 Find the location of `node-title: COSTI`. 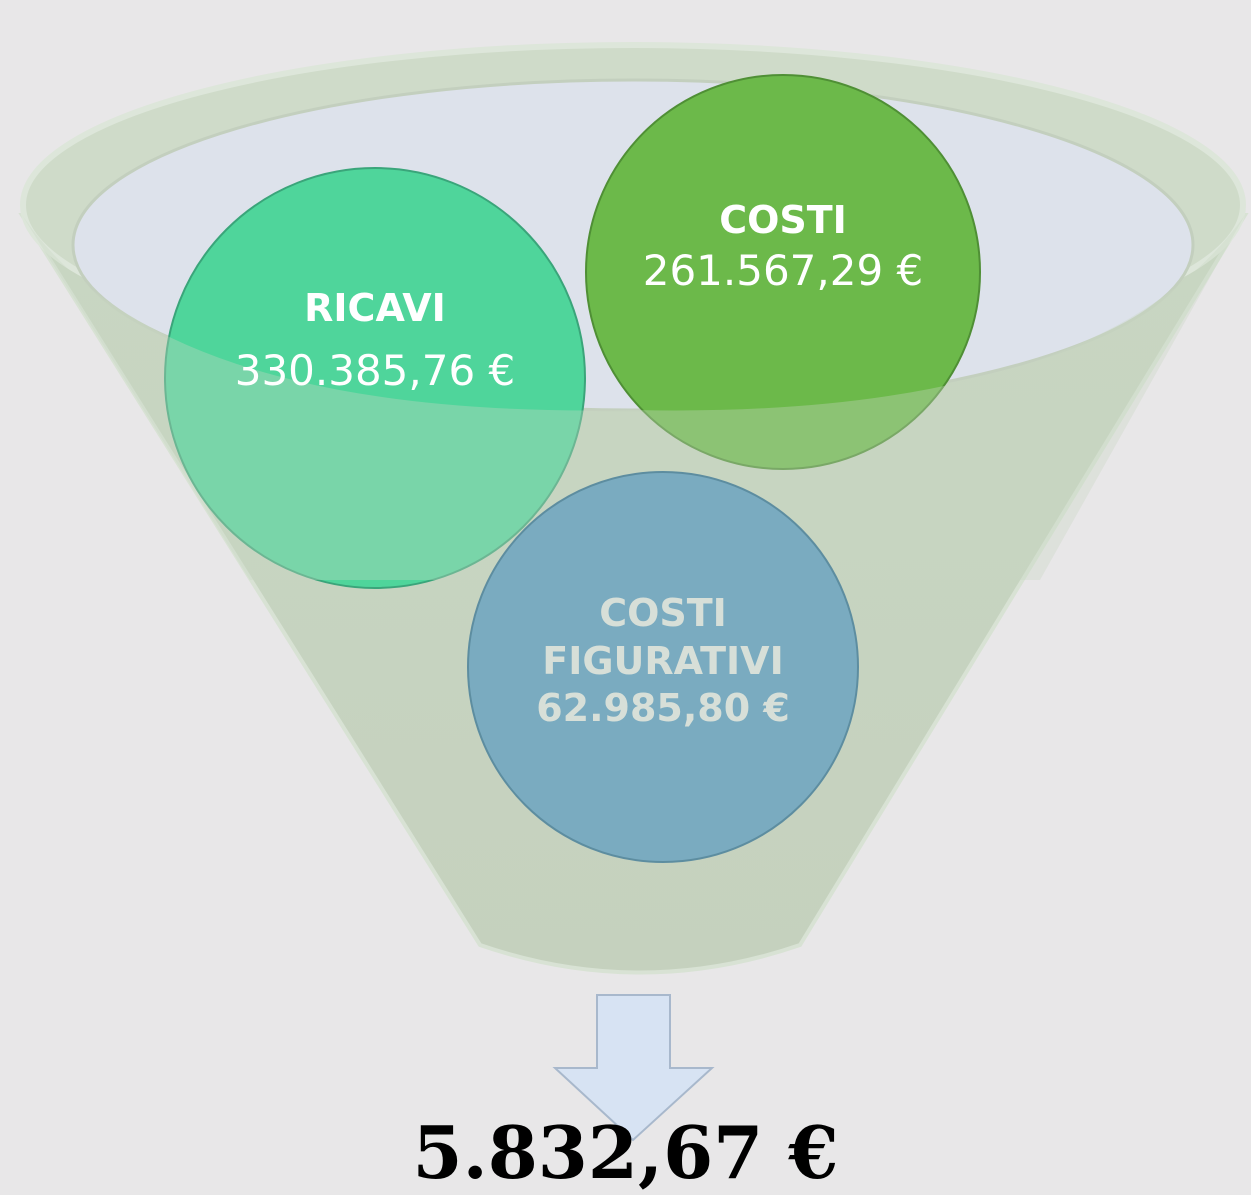

node-title: COSTI is located at coordinates (783, 220).